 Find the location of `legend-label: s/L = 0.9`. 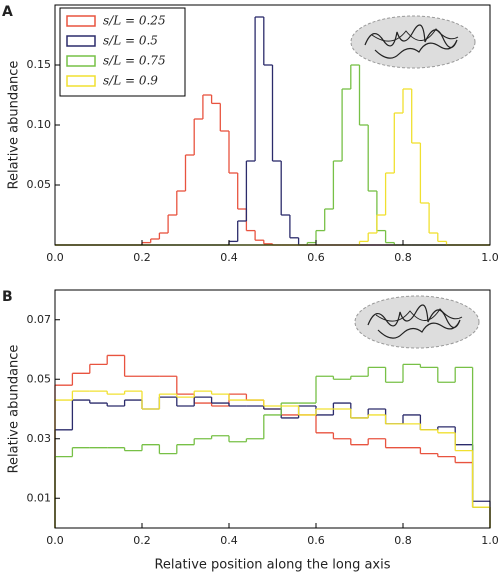

legend-label: s/L = 0.9 is located at coordinates (130, 81).